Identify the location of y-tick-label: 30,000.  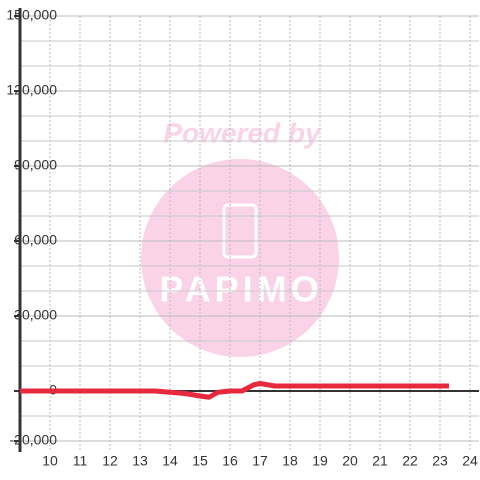
(35, 315).